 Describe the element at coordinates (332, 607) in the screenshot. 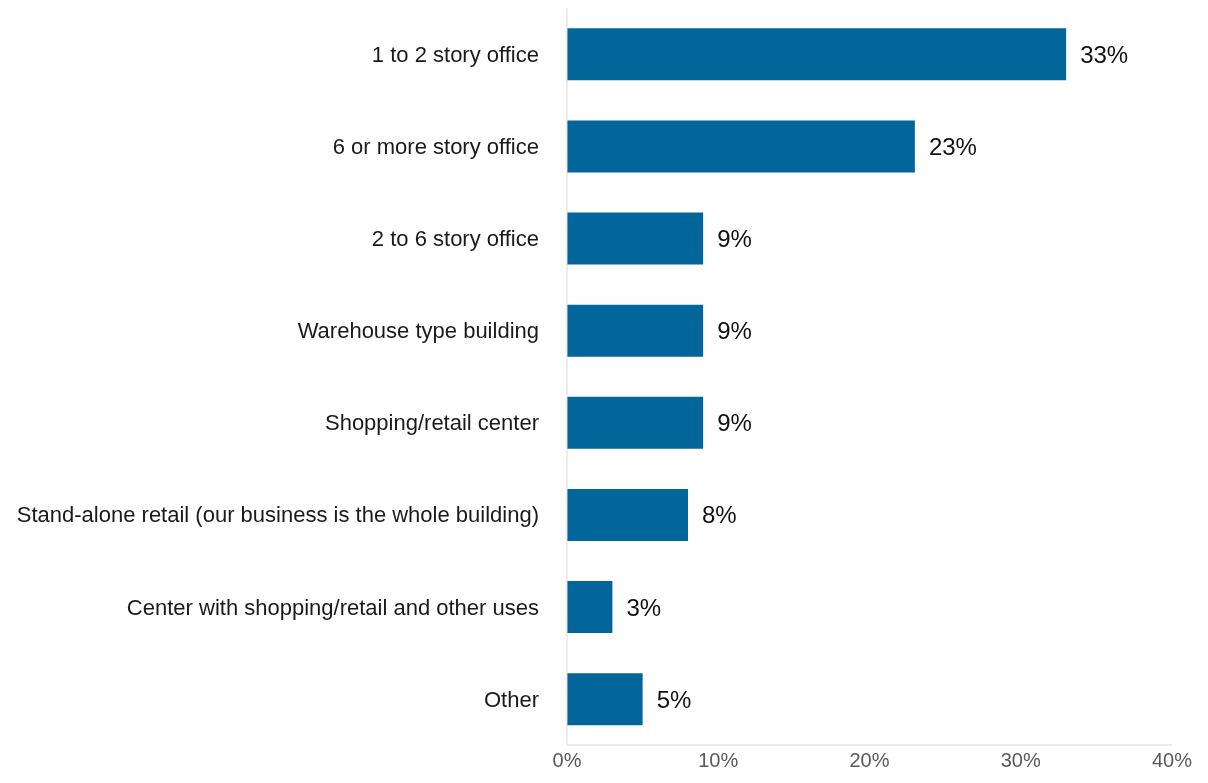

I see `y-tick-label: Center with shopping/retail and other uses` at that location.